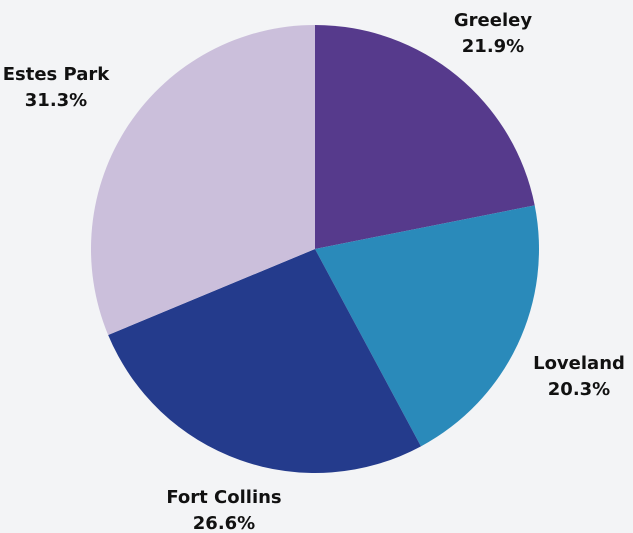 The width and height of the screenshot is (633, 533). Describe the element at coordinates (493, 46) in the screenshot. I see `slice-value-greeley: 21.9%` at that location.